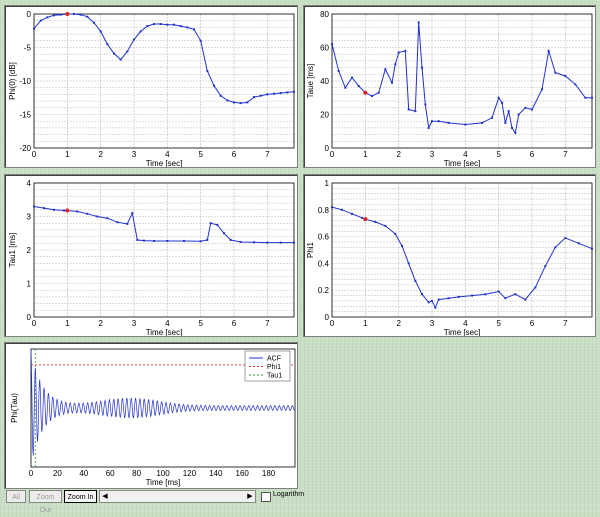  I want to click on y-tick-label: 40, so click(324, 81).